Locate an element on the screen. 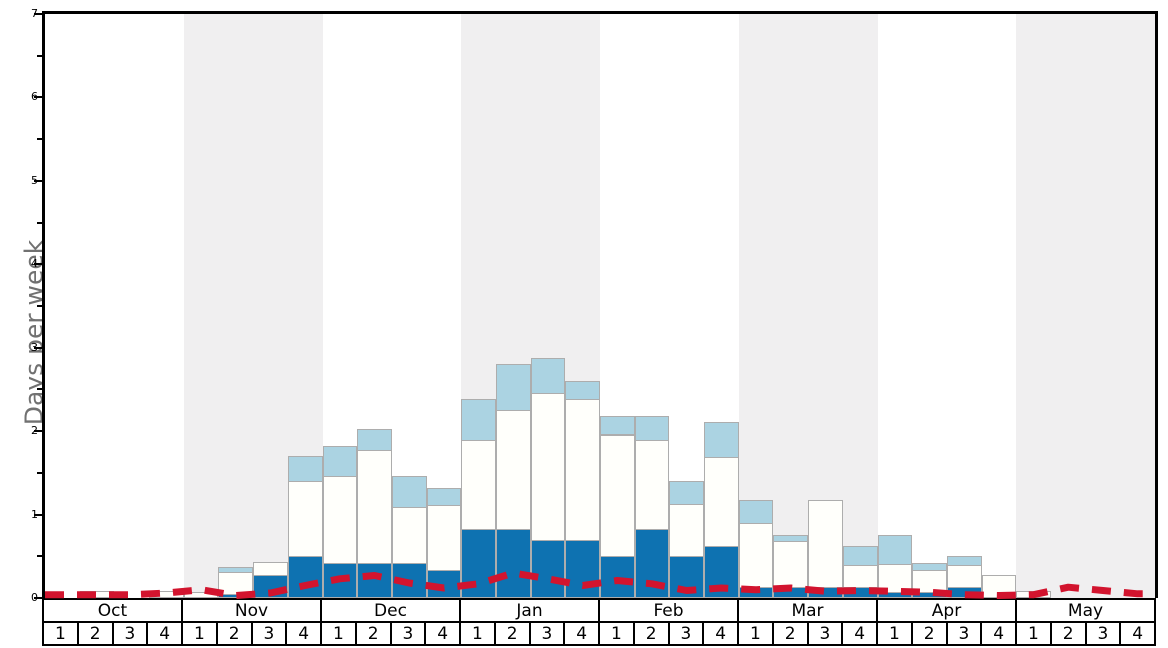 The width and height of the screenshot is (1168, 648). month-label-oct: Oct is located at coordinates (113, 610).